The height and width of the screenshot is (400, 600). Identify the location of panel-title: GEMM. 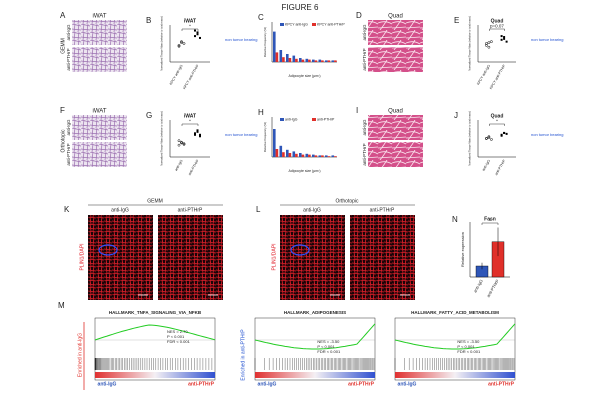
(155, 201).